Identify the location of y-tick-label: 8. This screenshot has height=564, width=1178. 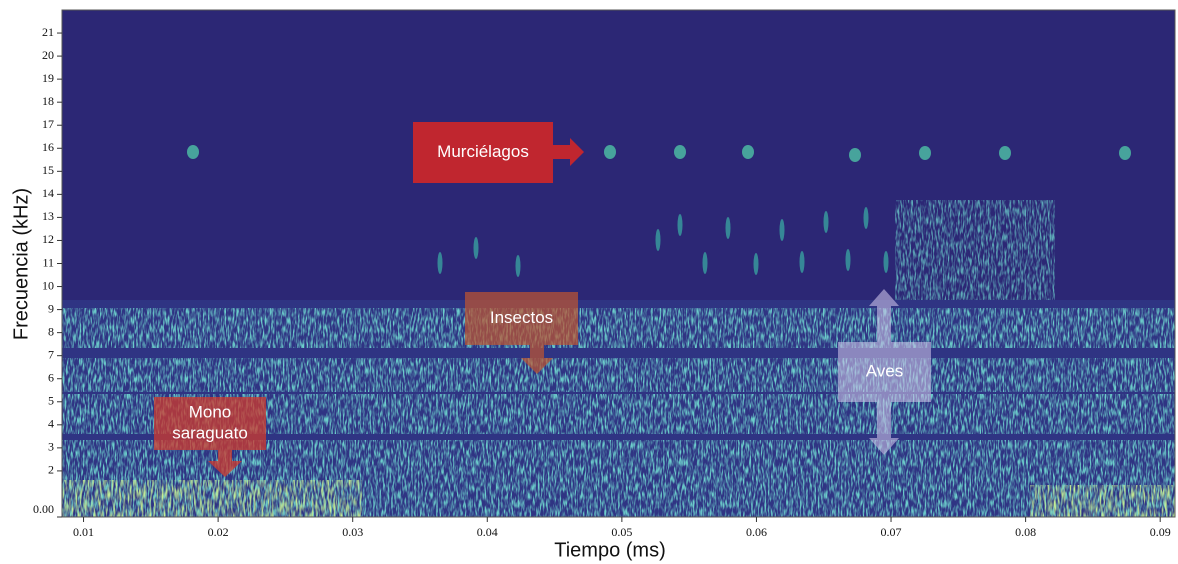
(51, 331).